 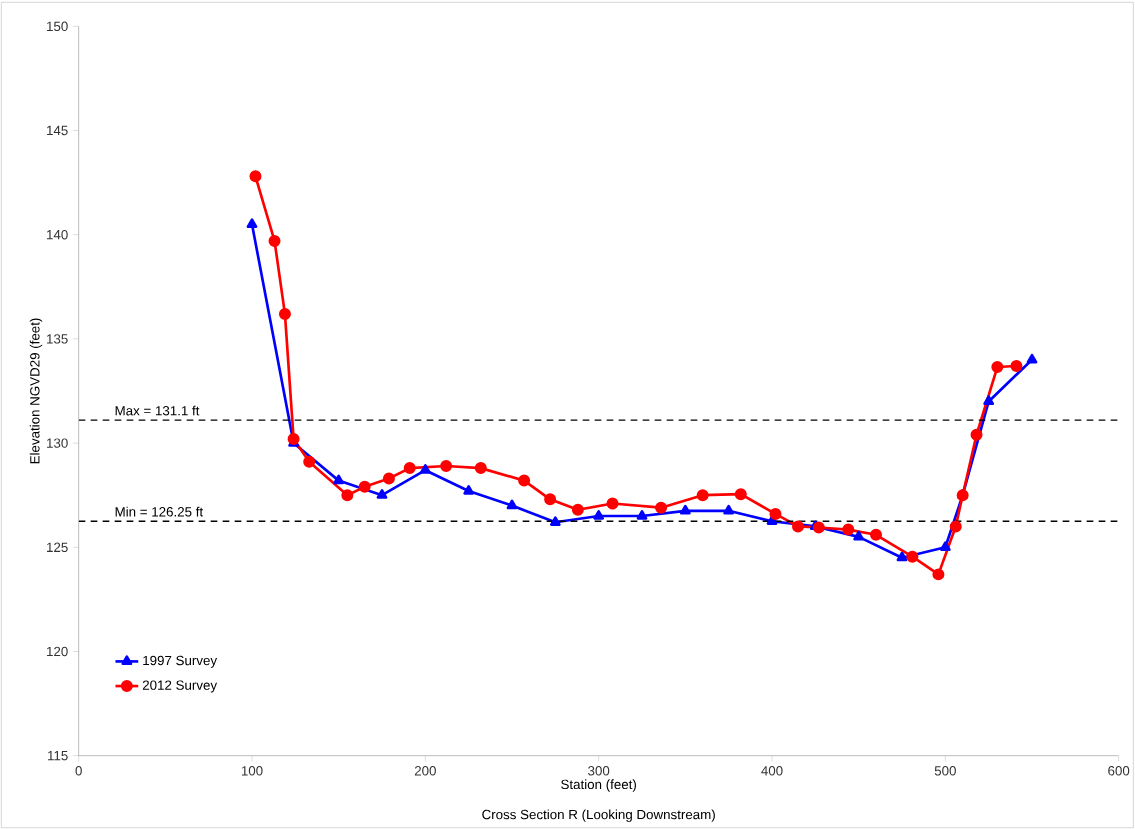 What do you see at coordinates (180, 686) in the screenshot?
I see `legend-label: 2012 Survey` at bounding box center [180, 686].